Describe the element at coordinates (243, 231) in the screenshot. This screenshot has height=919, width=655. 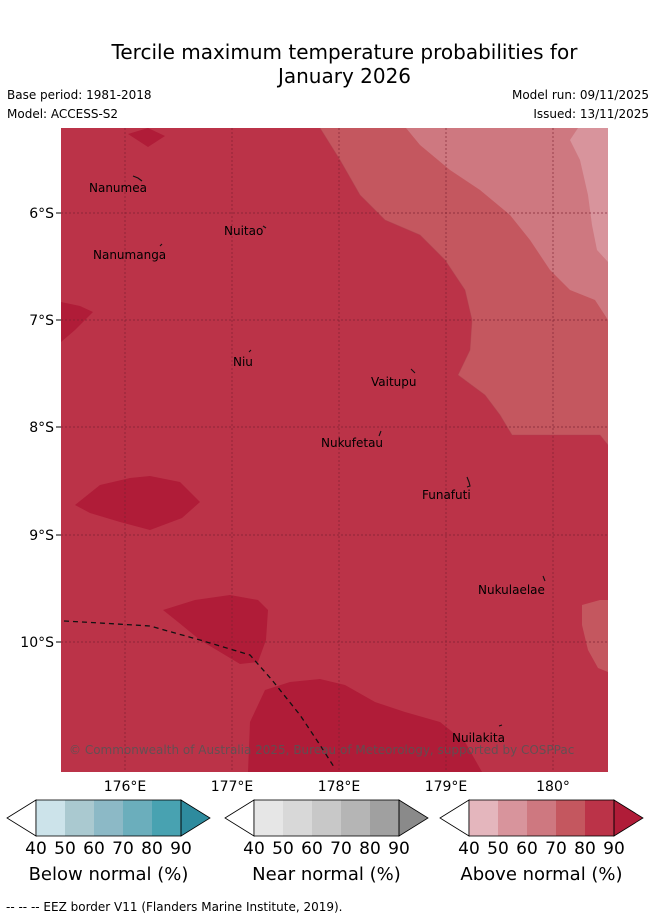
I see `label-nuitao: Nuitao` at that location.